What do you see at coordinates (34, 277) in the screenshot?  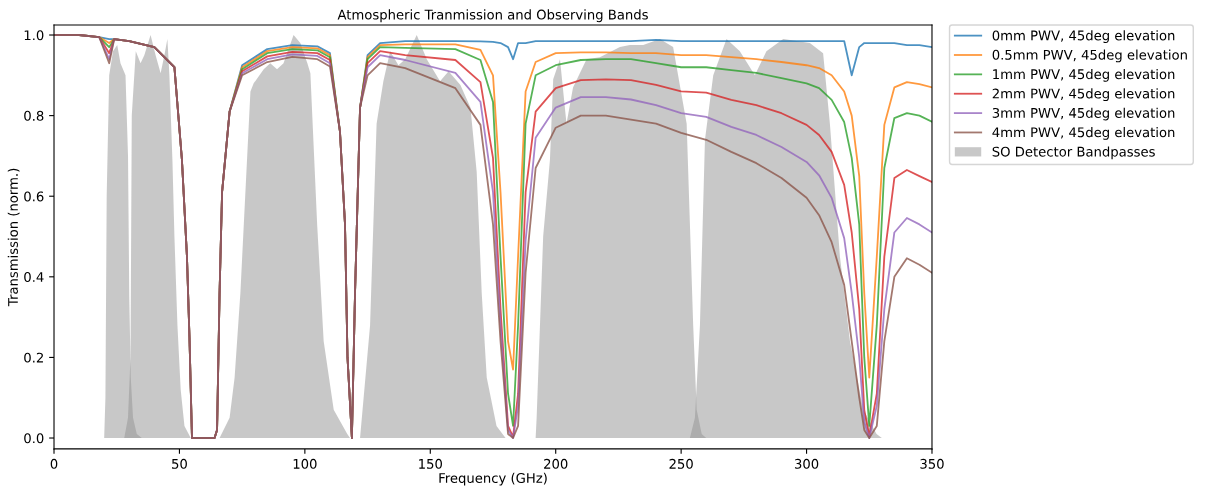 I see `y-tick-label: 0.4` at bounding box center [34, 277].